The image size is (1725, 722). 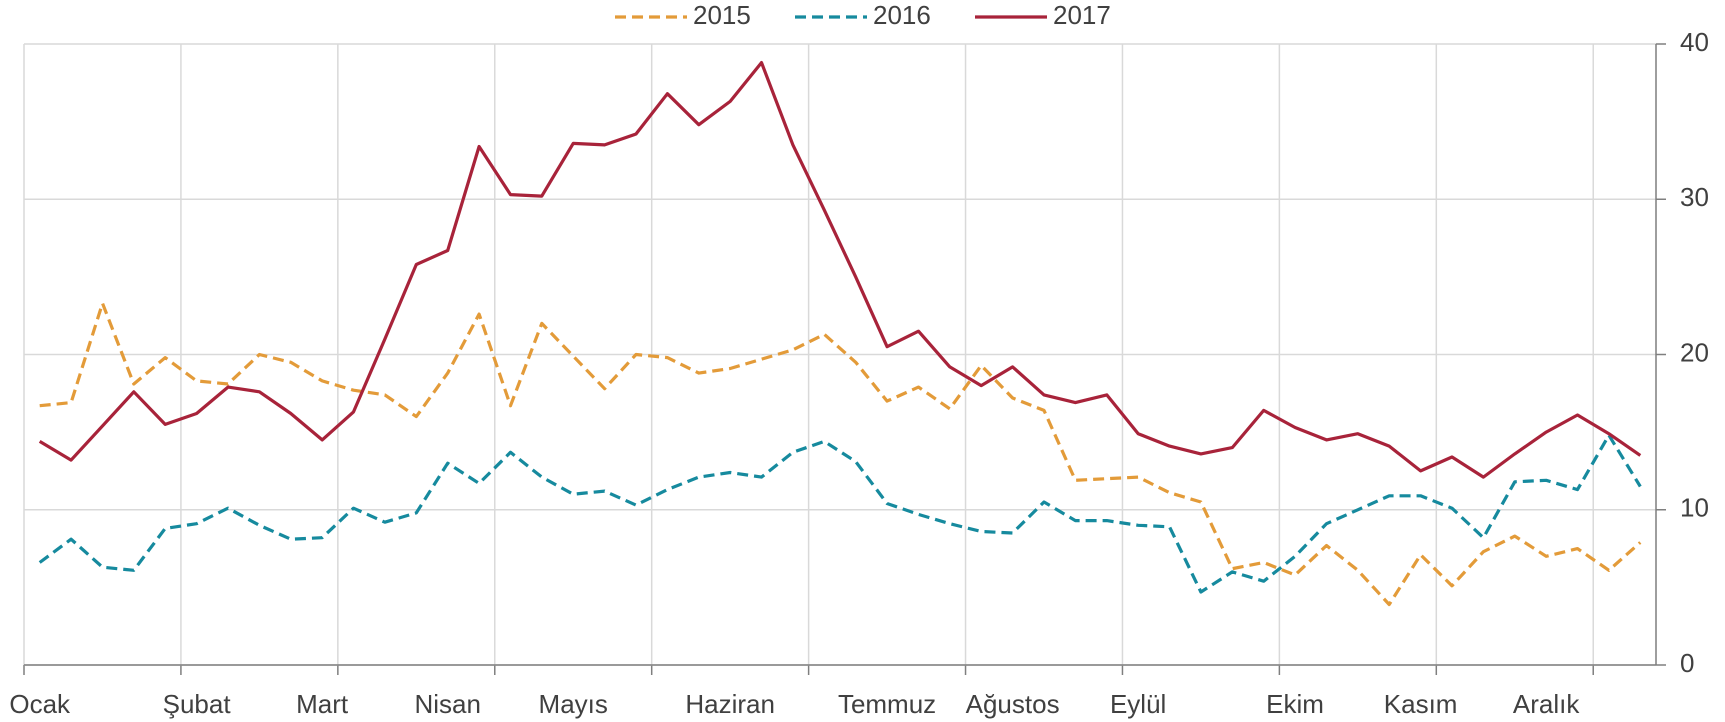 What do you see at coordinates (1421, 704) in the screenshot?
I see `x-tick-label: Kasım` at bounding box center [1421, 704].